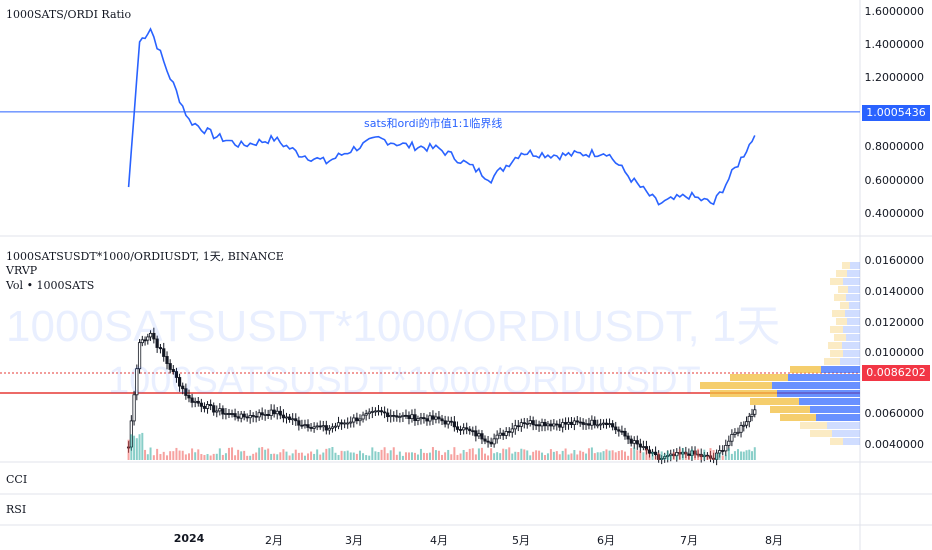  I want to click on main-title: 1000SATSUSDT*1000/ORDIUSDT, 1天, BINANCE, so click(145, 256).